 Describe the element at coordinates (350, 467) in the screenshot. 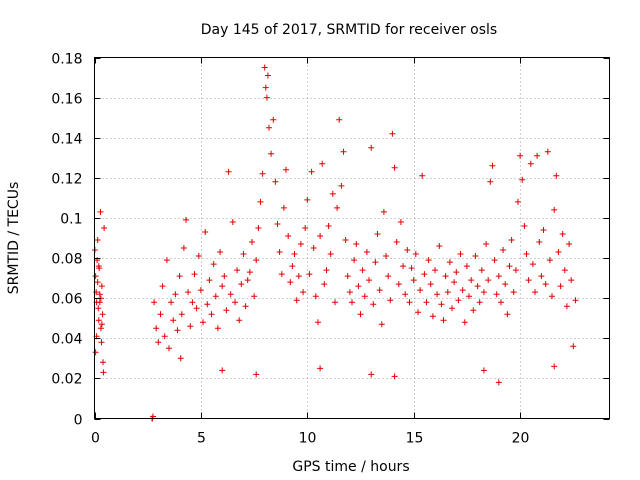

I see `x-axis-title: GPS time / hours` at that location.